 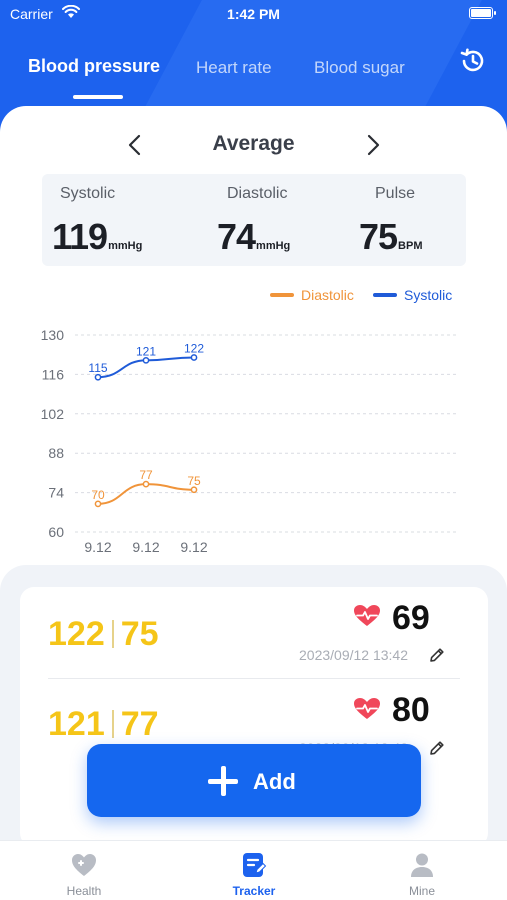 I want to click on pulse-unit: BPM, so click(x=410, y=246).